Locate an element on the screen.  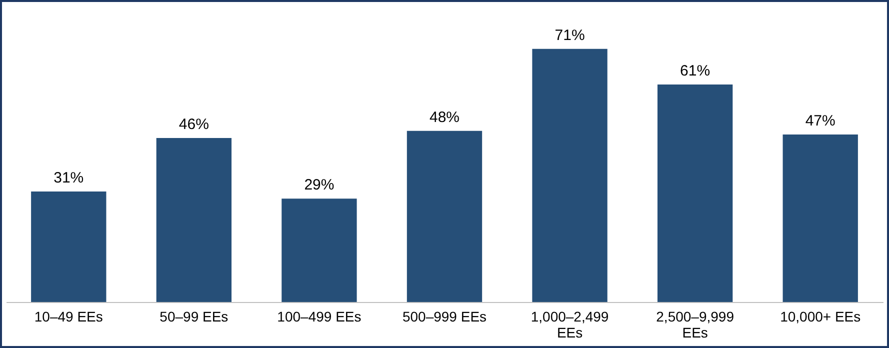
data-label: 46% is located at coordinates (193, 125).